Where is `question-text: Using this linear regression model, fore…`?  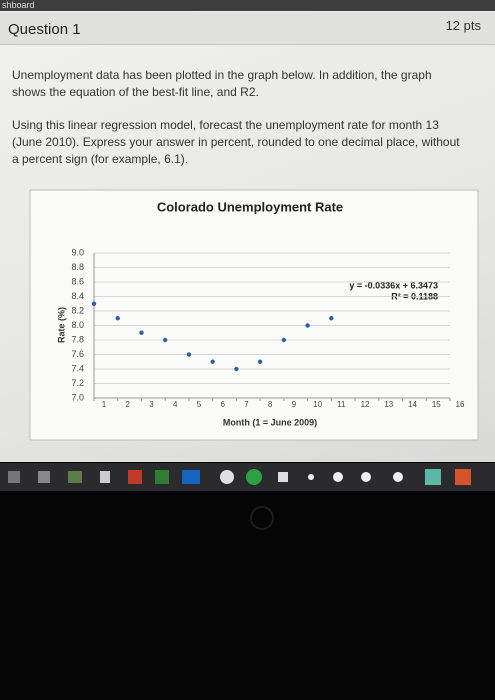 question-text: Using this linear regression model, fore… is located at coordinates (236, 142).